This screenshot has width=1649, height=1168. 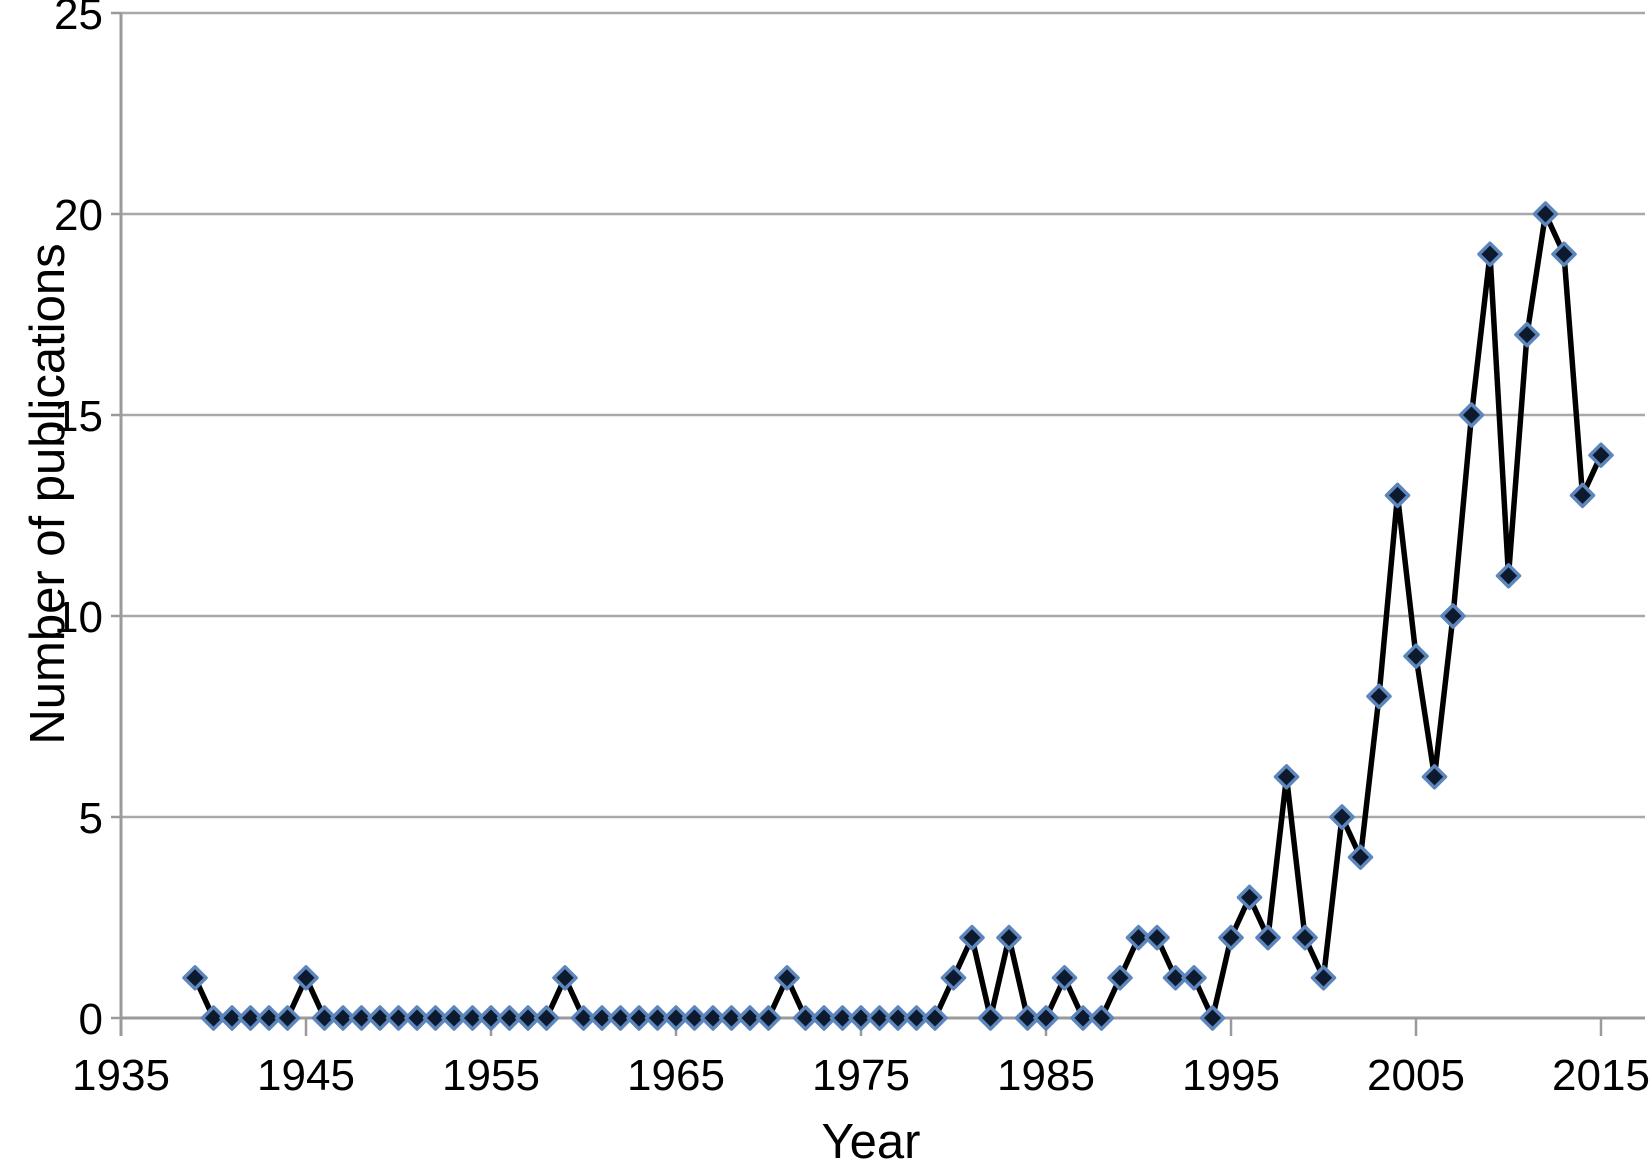 What do you see at coordinates (1046, 1075) in the screenshot?
I see `x-tick-label: 1985` at bounding box center [1046, 1075].